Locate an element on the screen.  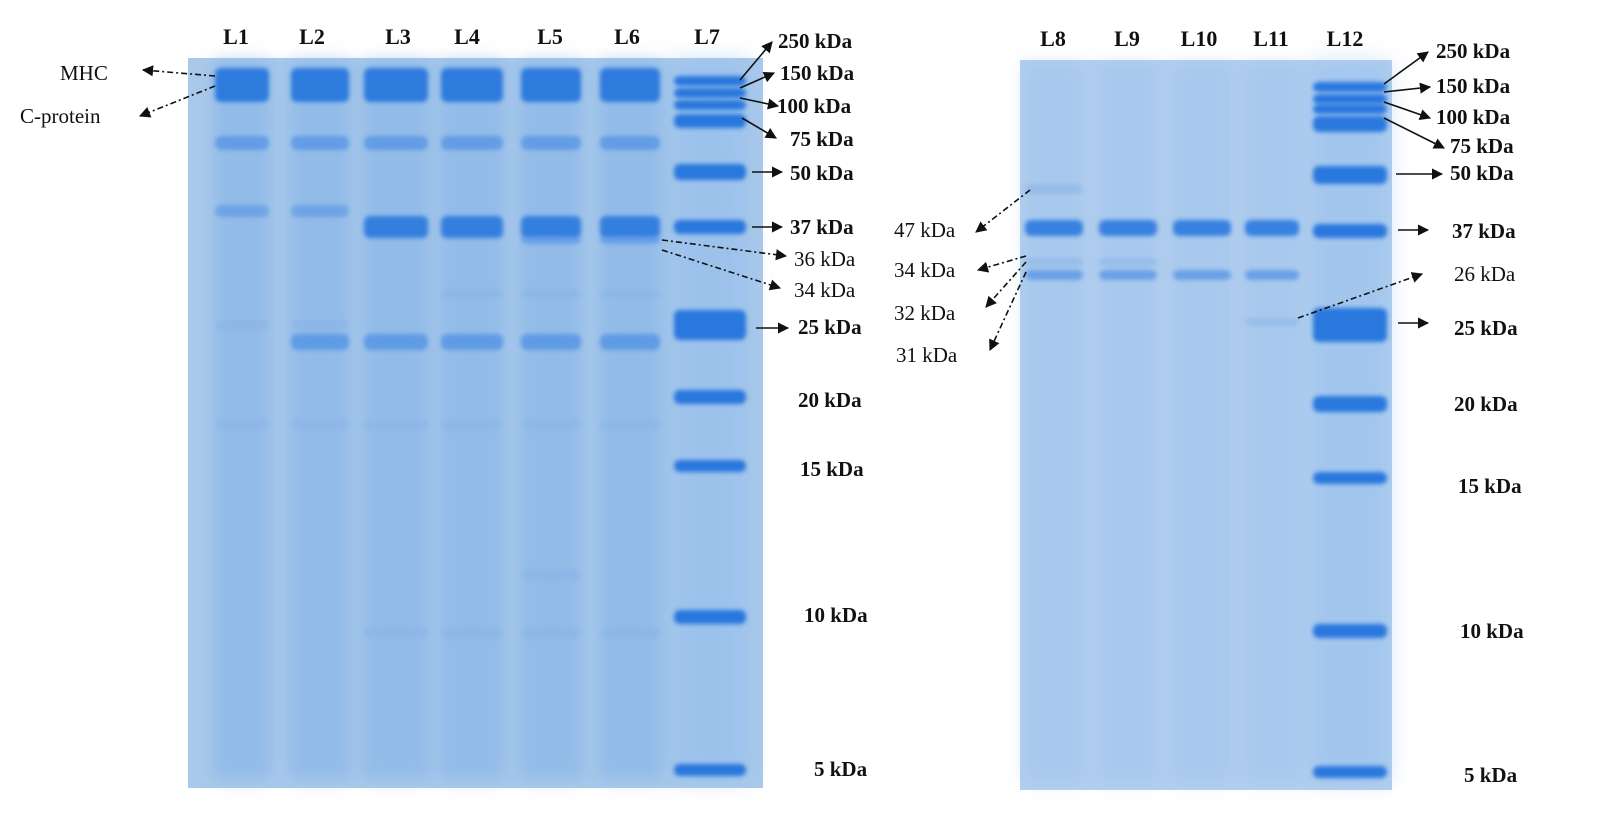
lane-label-l3: L3 is located at coordinates (398, 36).